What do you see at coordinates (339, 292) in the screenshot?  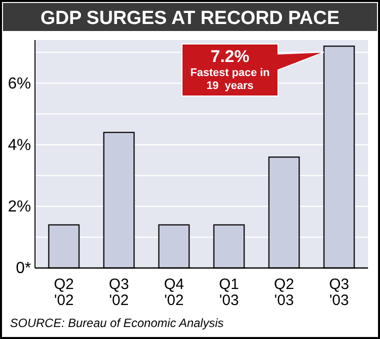 I see `x-tick-label: Q3 '03` at bounding box center [339, 292].